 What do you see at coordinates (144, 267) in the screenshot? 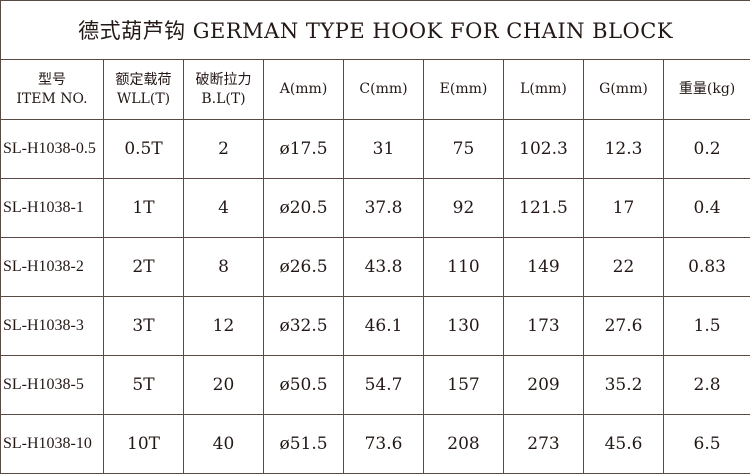
I see `cell-wll: 2T` at bounding box center [144, 267].